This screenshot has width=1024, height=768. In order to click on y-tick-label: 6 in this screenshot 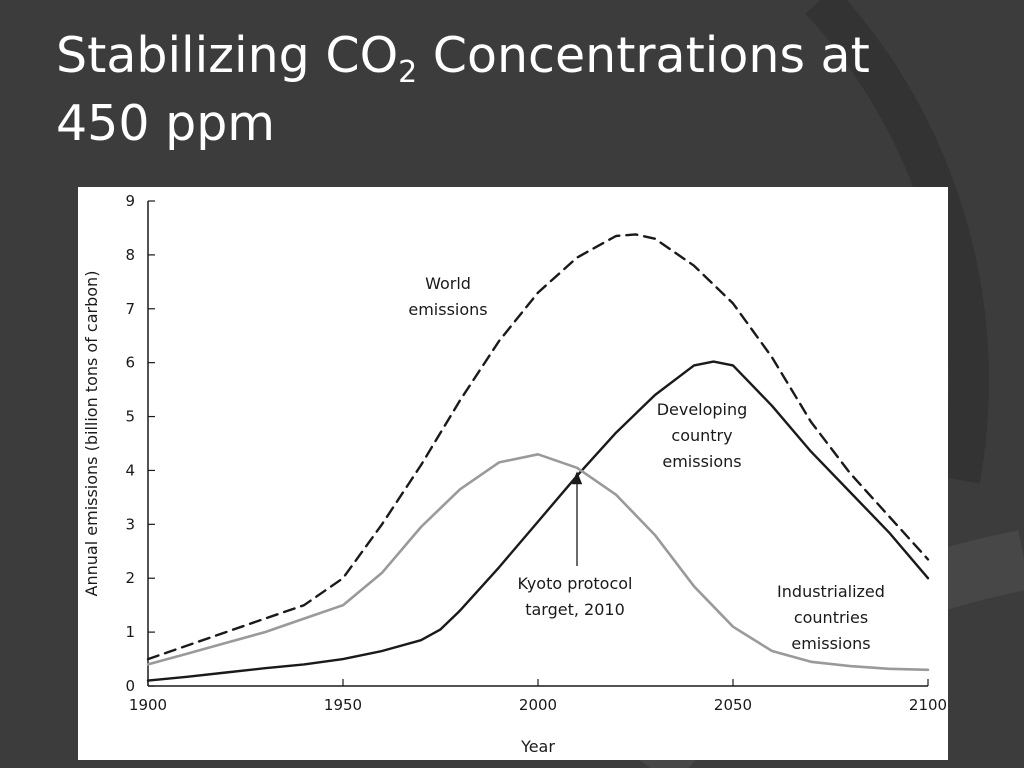, I will do `click(130, 363)`.